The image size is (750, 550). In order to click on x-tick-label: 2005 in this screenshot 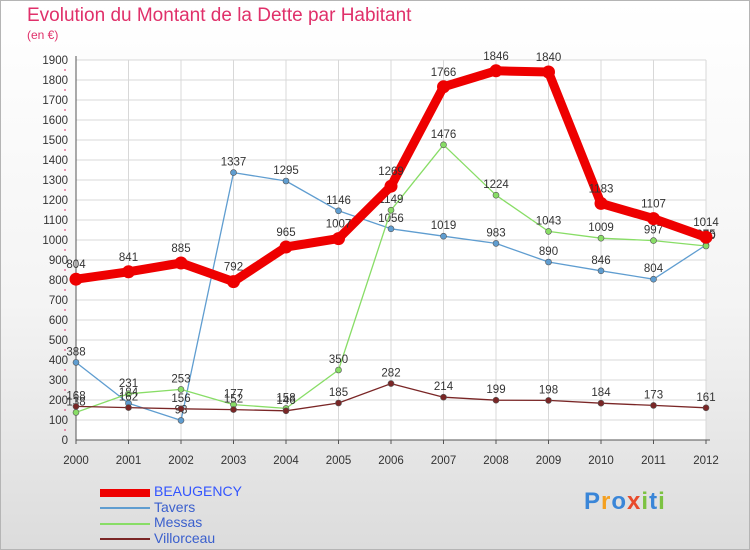, I will do `click(339, 461)`.